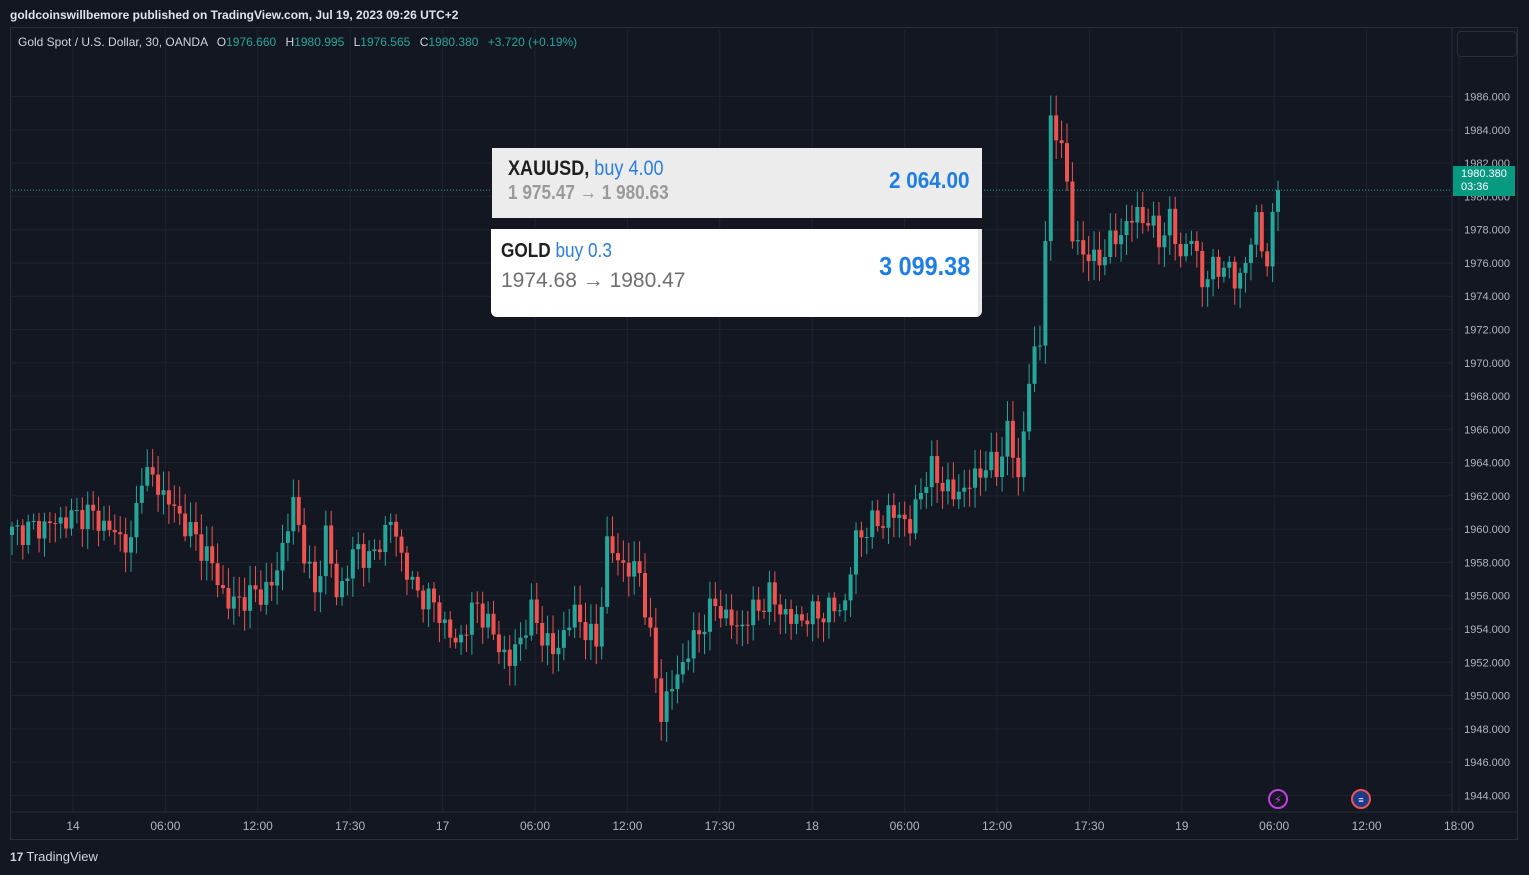 The image size is (1529, 875). I want to click on lightning-icon: ⚡, so click(1278, 799).